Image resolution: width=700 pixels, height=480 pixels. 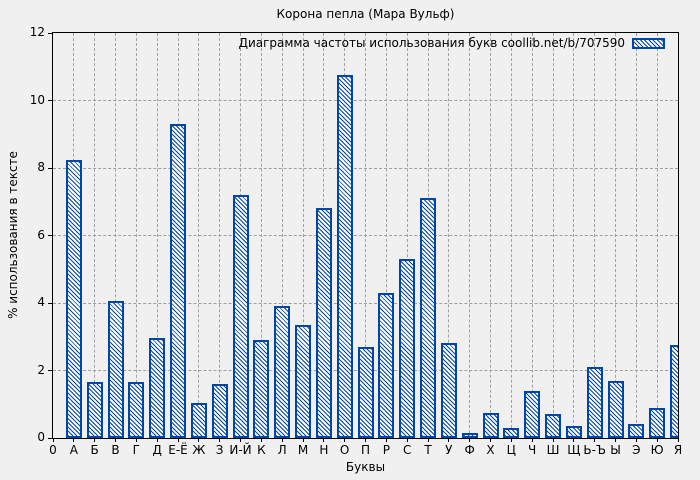 I want to click on bar-Р, so click(x=386, y=365).